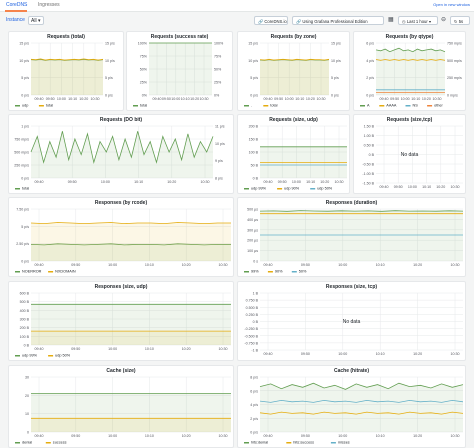  What do you see at coordinates (368, 106) in the screenshot?
I see `legend-label: A` at bounding box center [368, 106].